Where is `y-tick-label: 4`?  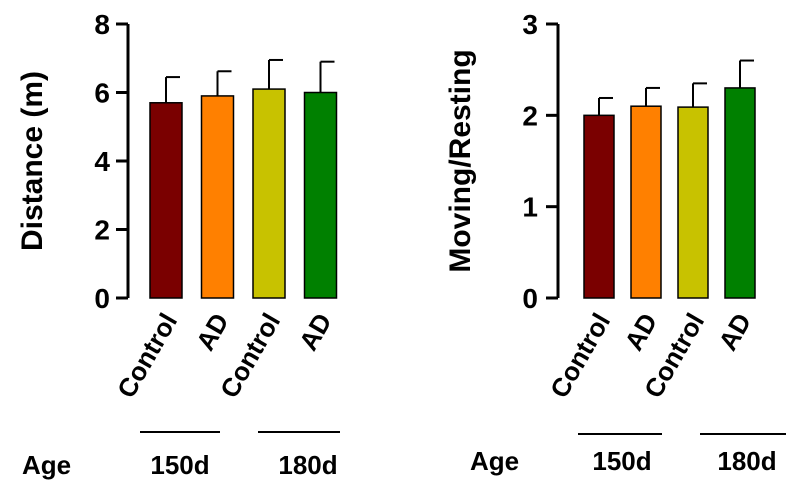
y-tick-label: 4 is located at coordinates (102, 161).